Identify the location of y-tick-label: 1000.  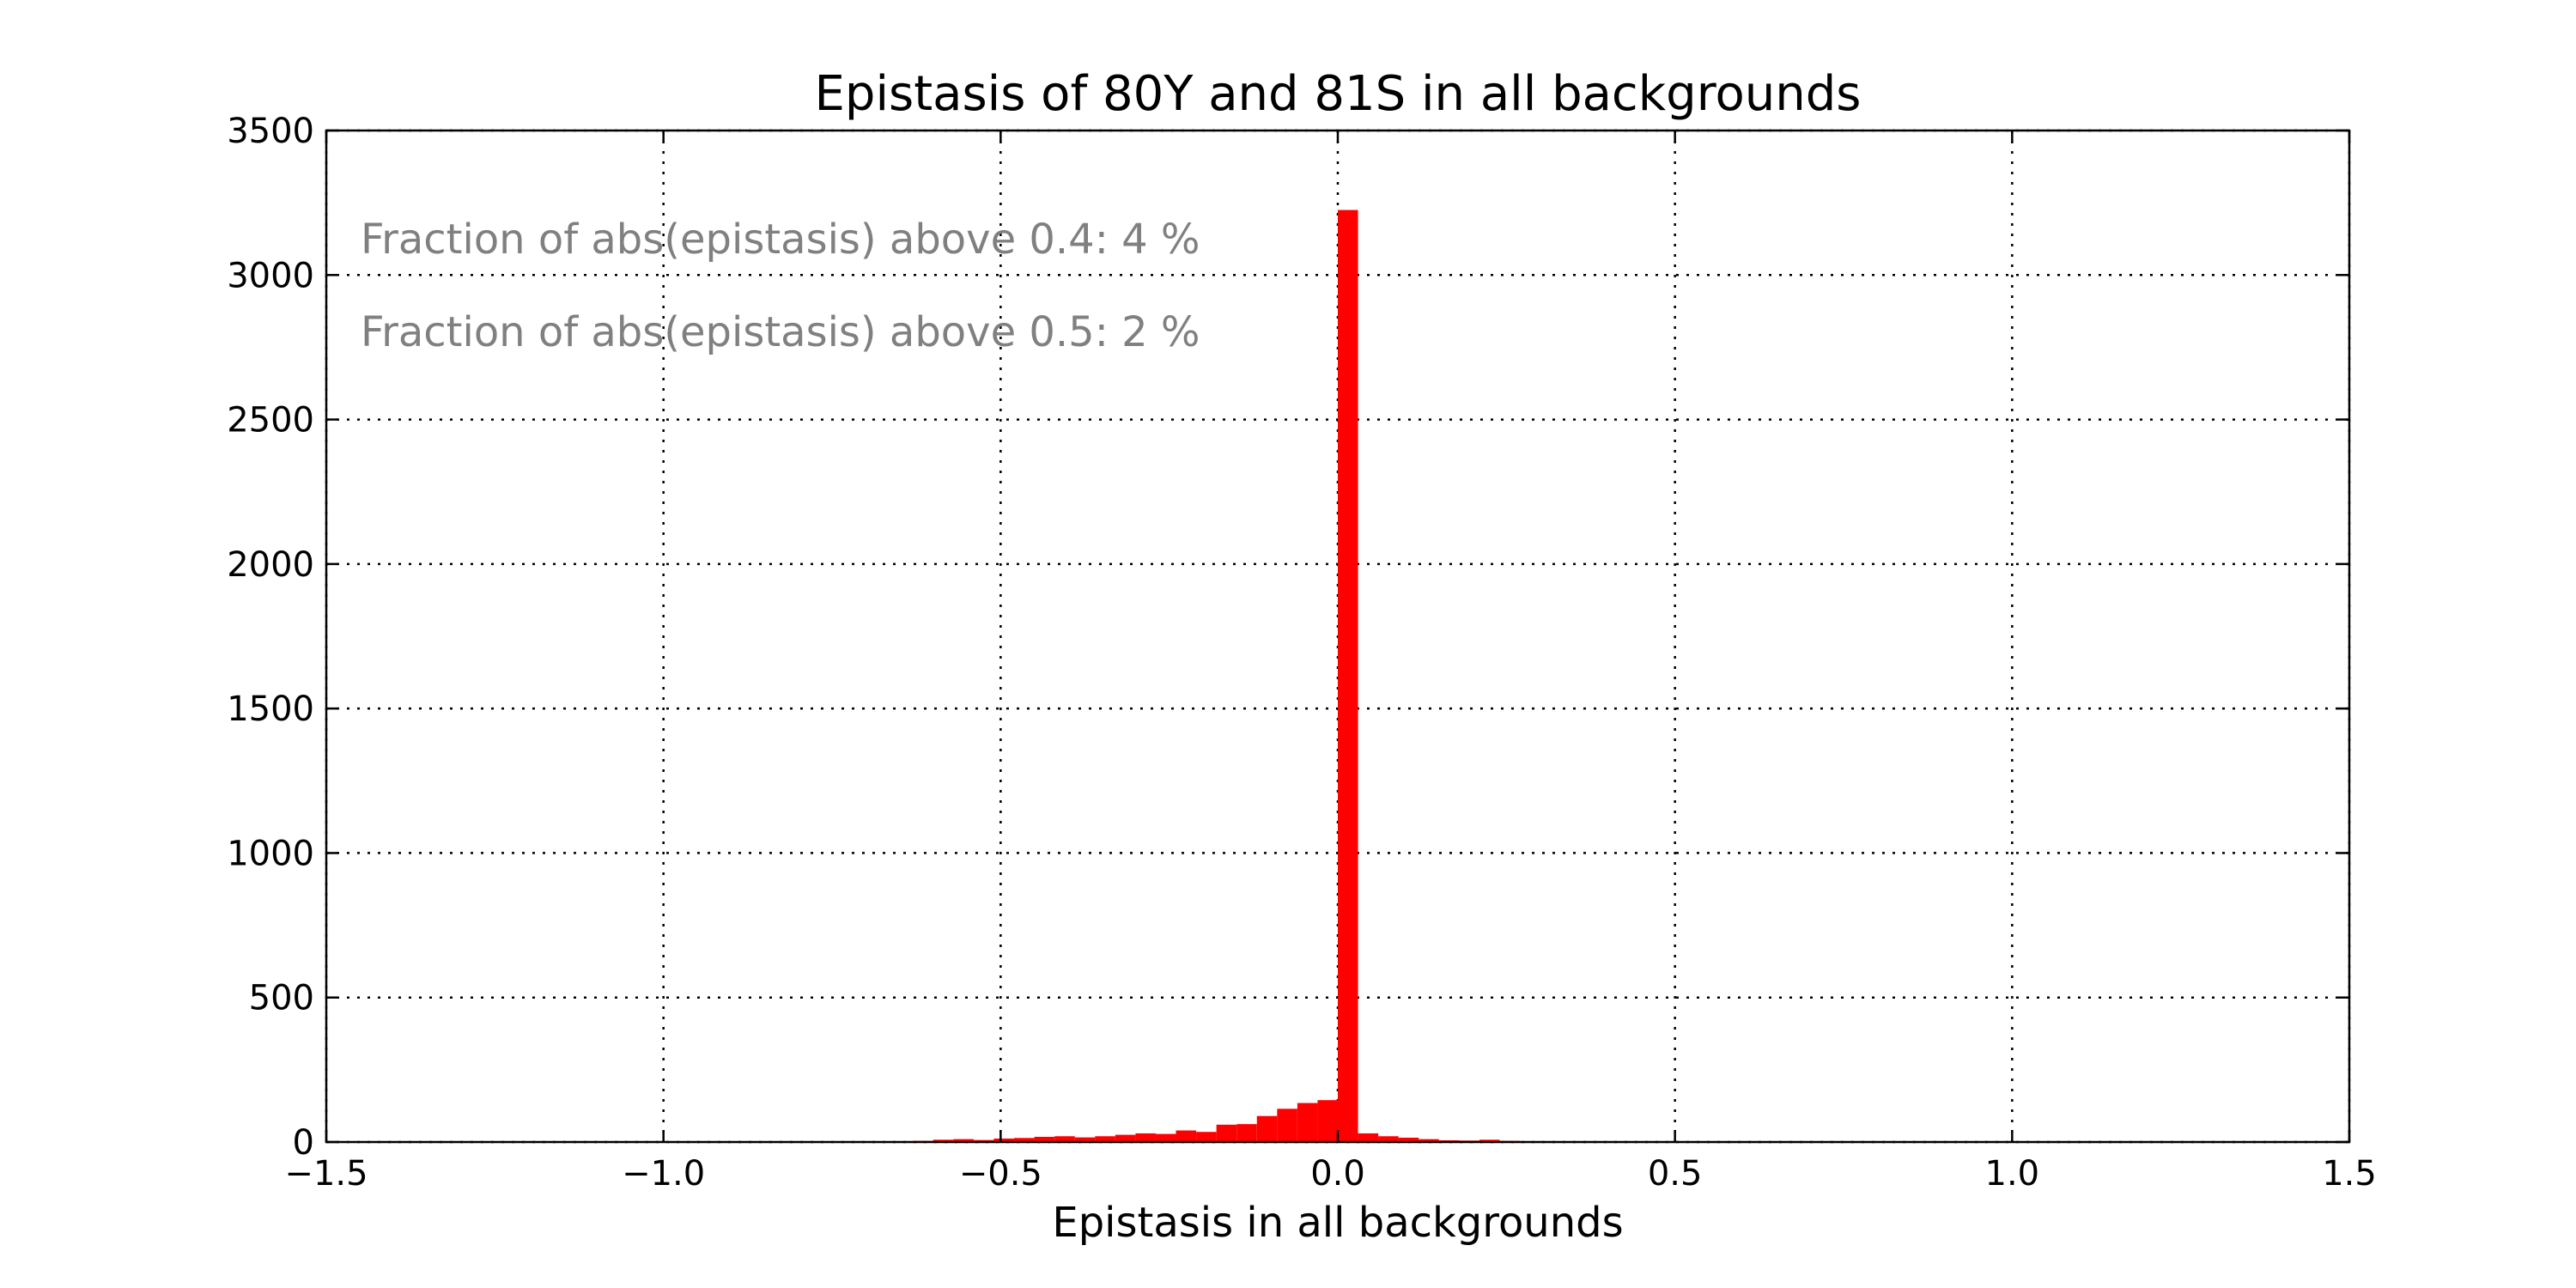
(270, 854).